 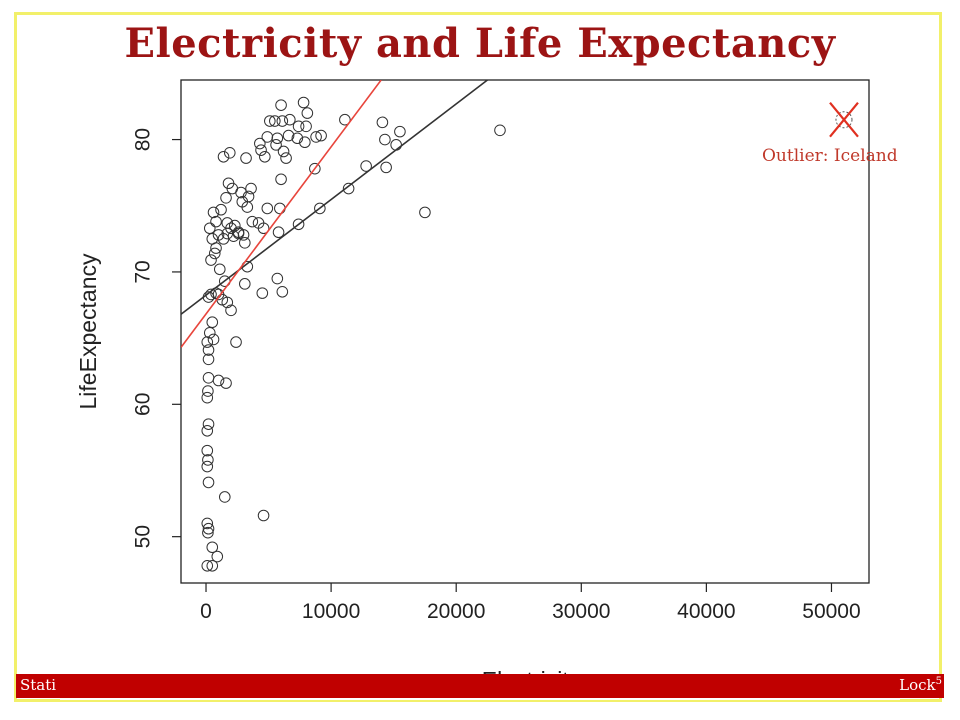 What do you see at coordinates (143, 536) in the screenshot?
I see `y-tick-label: 50` at bounding box center [143, 536].